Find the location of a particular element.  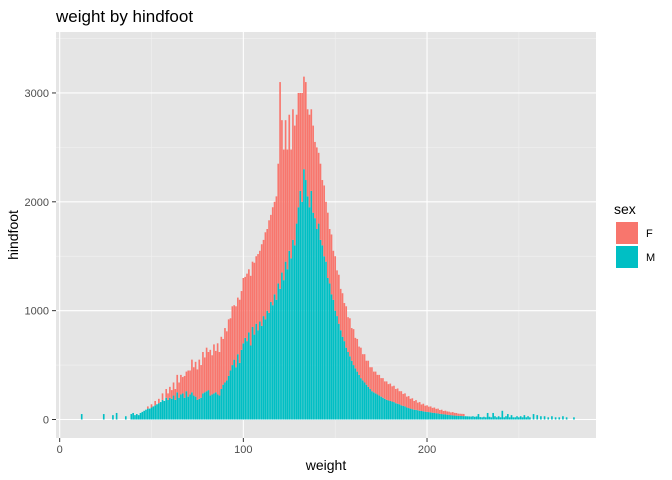

y-axis-label: hindfoot is located at coordinates (13, 235).